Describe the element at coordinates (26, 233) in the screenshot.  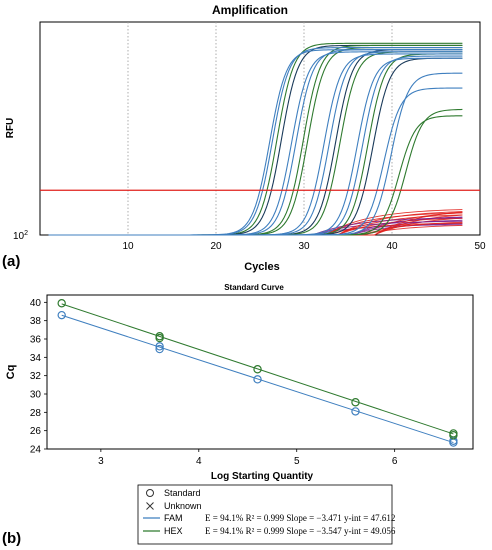
I see `y-tick-exponent: 2` at that location.